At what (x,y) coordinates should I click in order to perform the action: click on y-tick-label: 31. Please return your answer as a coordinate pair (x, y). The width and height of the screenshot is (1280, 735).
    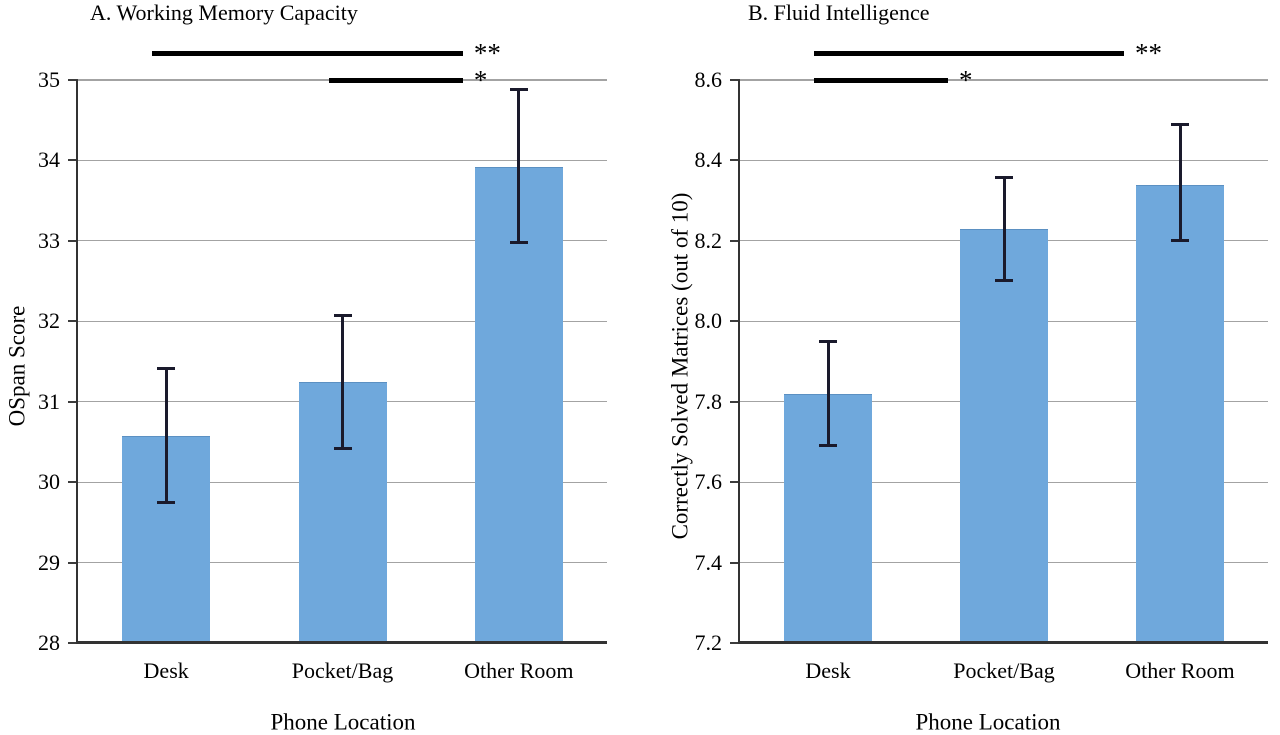
    Looking at the image, I should click on (49, 401).